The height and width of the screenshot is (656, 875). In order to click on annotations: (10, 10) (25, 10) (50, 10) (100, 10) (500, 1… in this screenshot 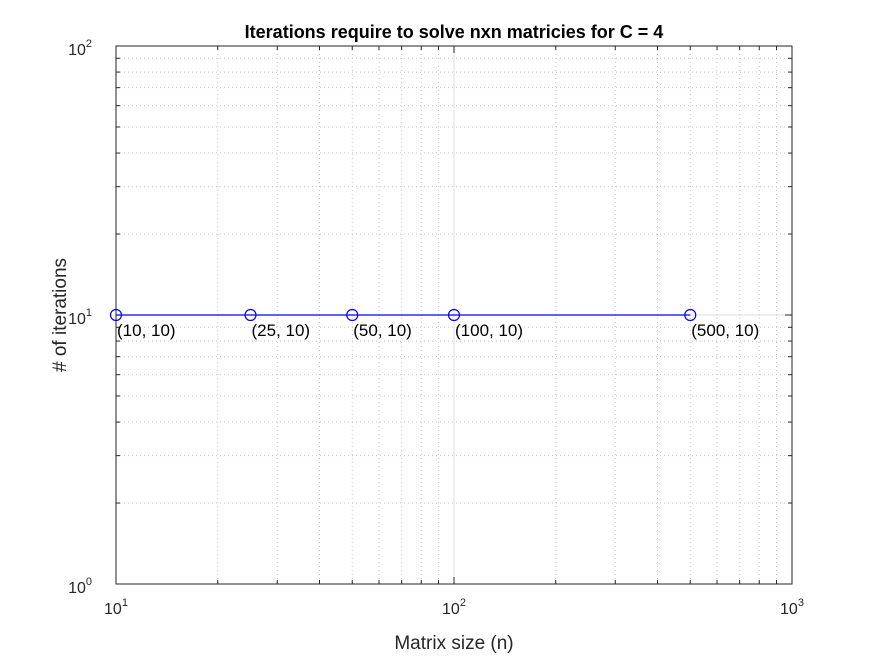, I will do `click(438, 330)`.